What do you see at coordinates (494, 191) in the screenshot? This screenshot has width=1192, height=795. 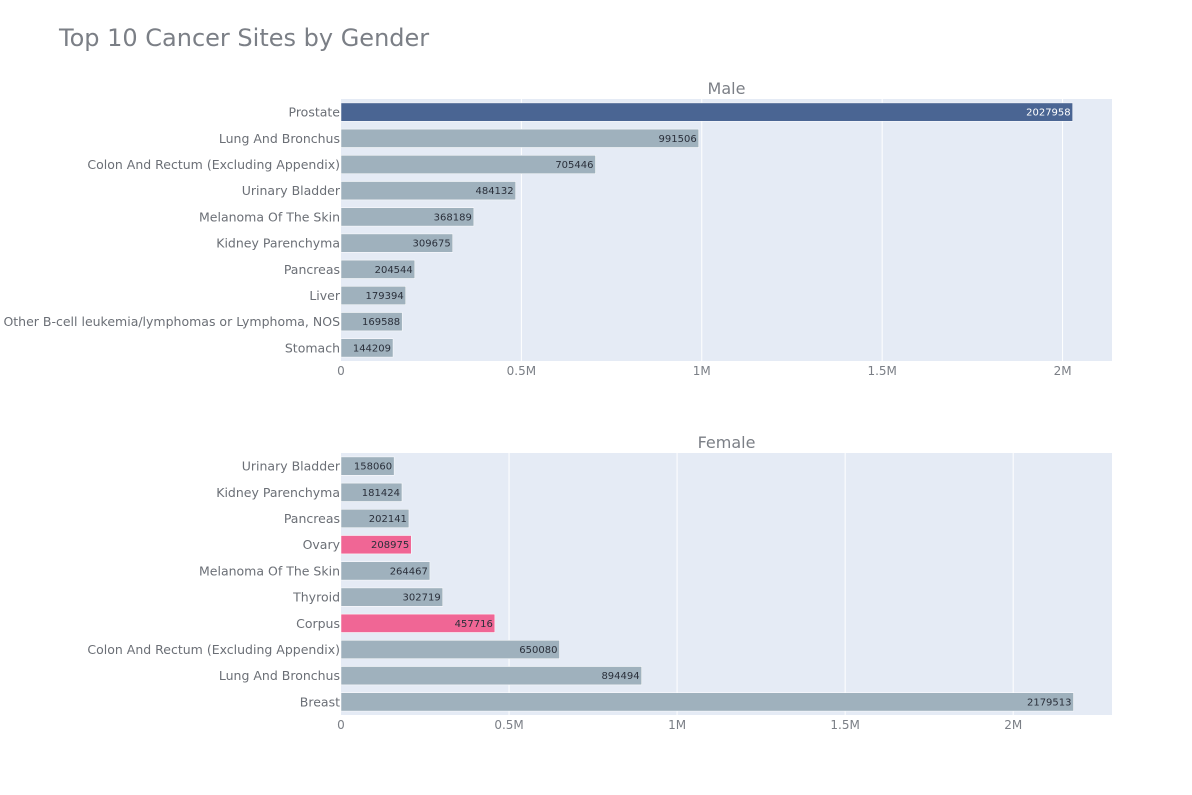 I see `value-label: 484132` at bounding box center [494, 191].